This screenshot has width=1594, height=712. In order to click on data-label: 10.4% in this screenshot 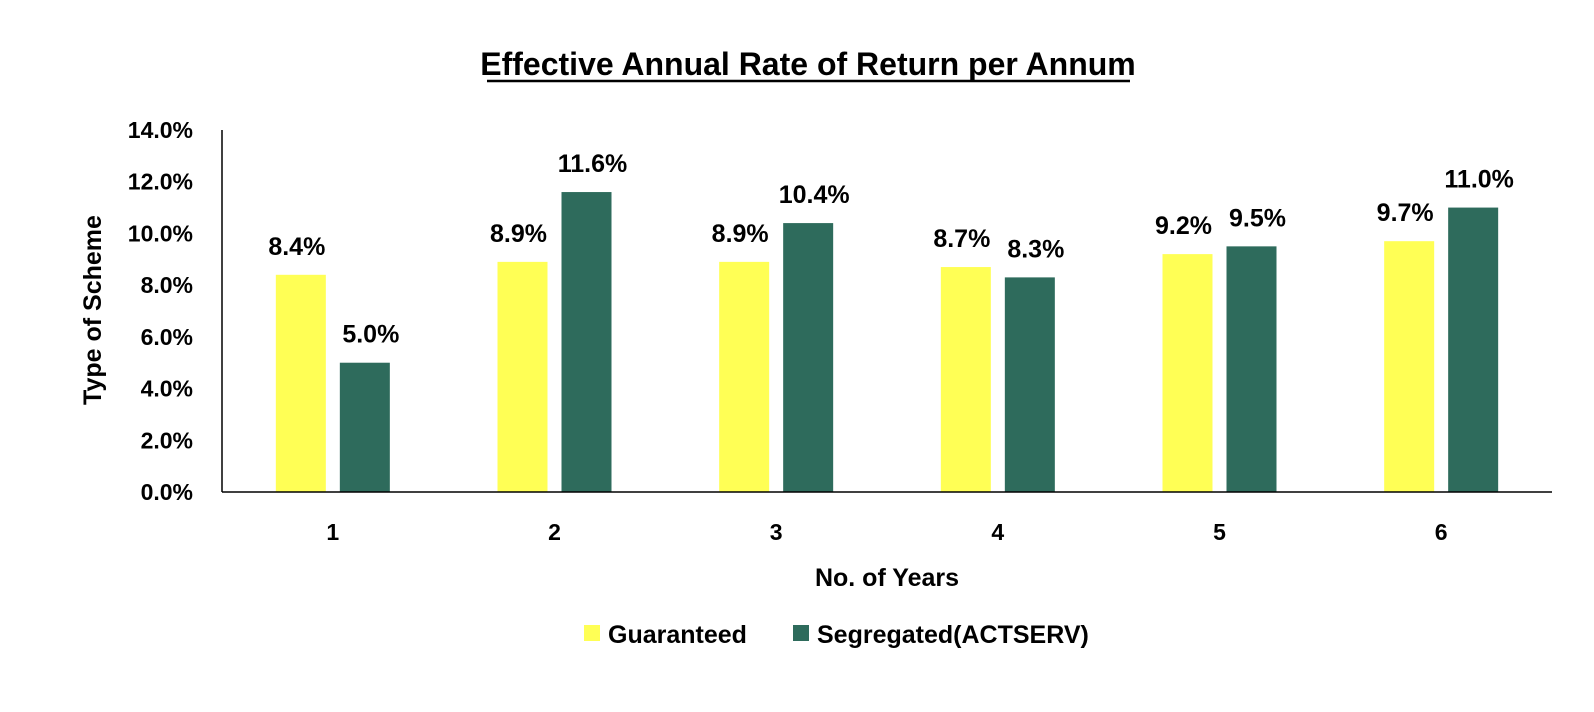, I will do `click(814, 195)`.